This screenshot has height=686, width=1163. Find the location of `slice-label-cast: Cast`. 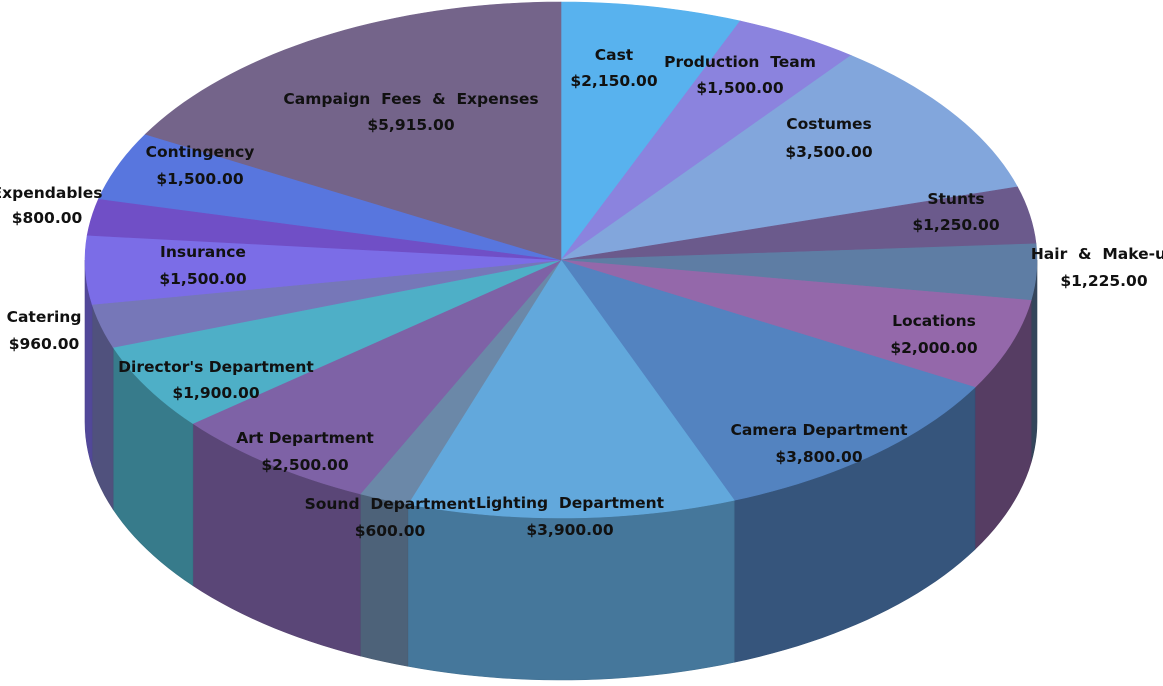

slice-label-cast: Cast is located at coordinates (614, 55).